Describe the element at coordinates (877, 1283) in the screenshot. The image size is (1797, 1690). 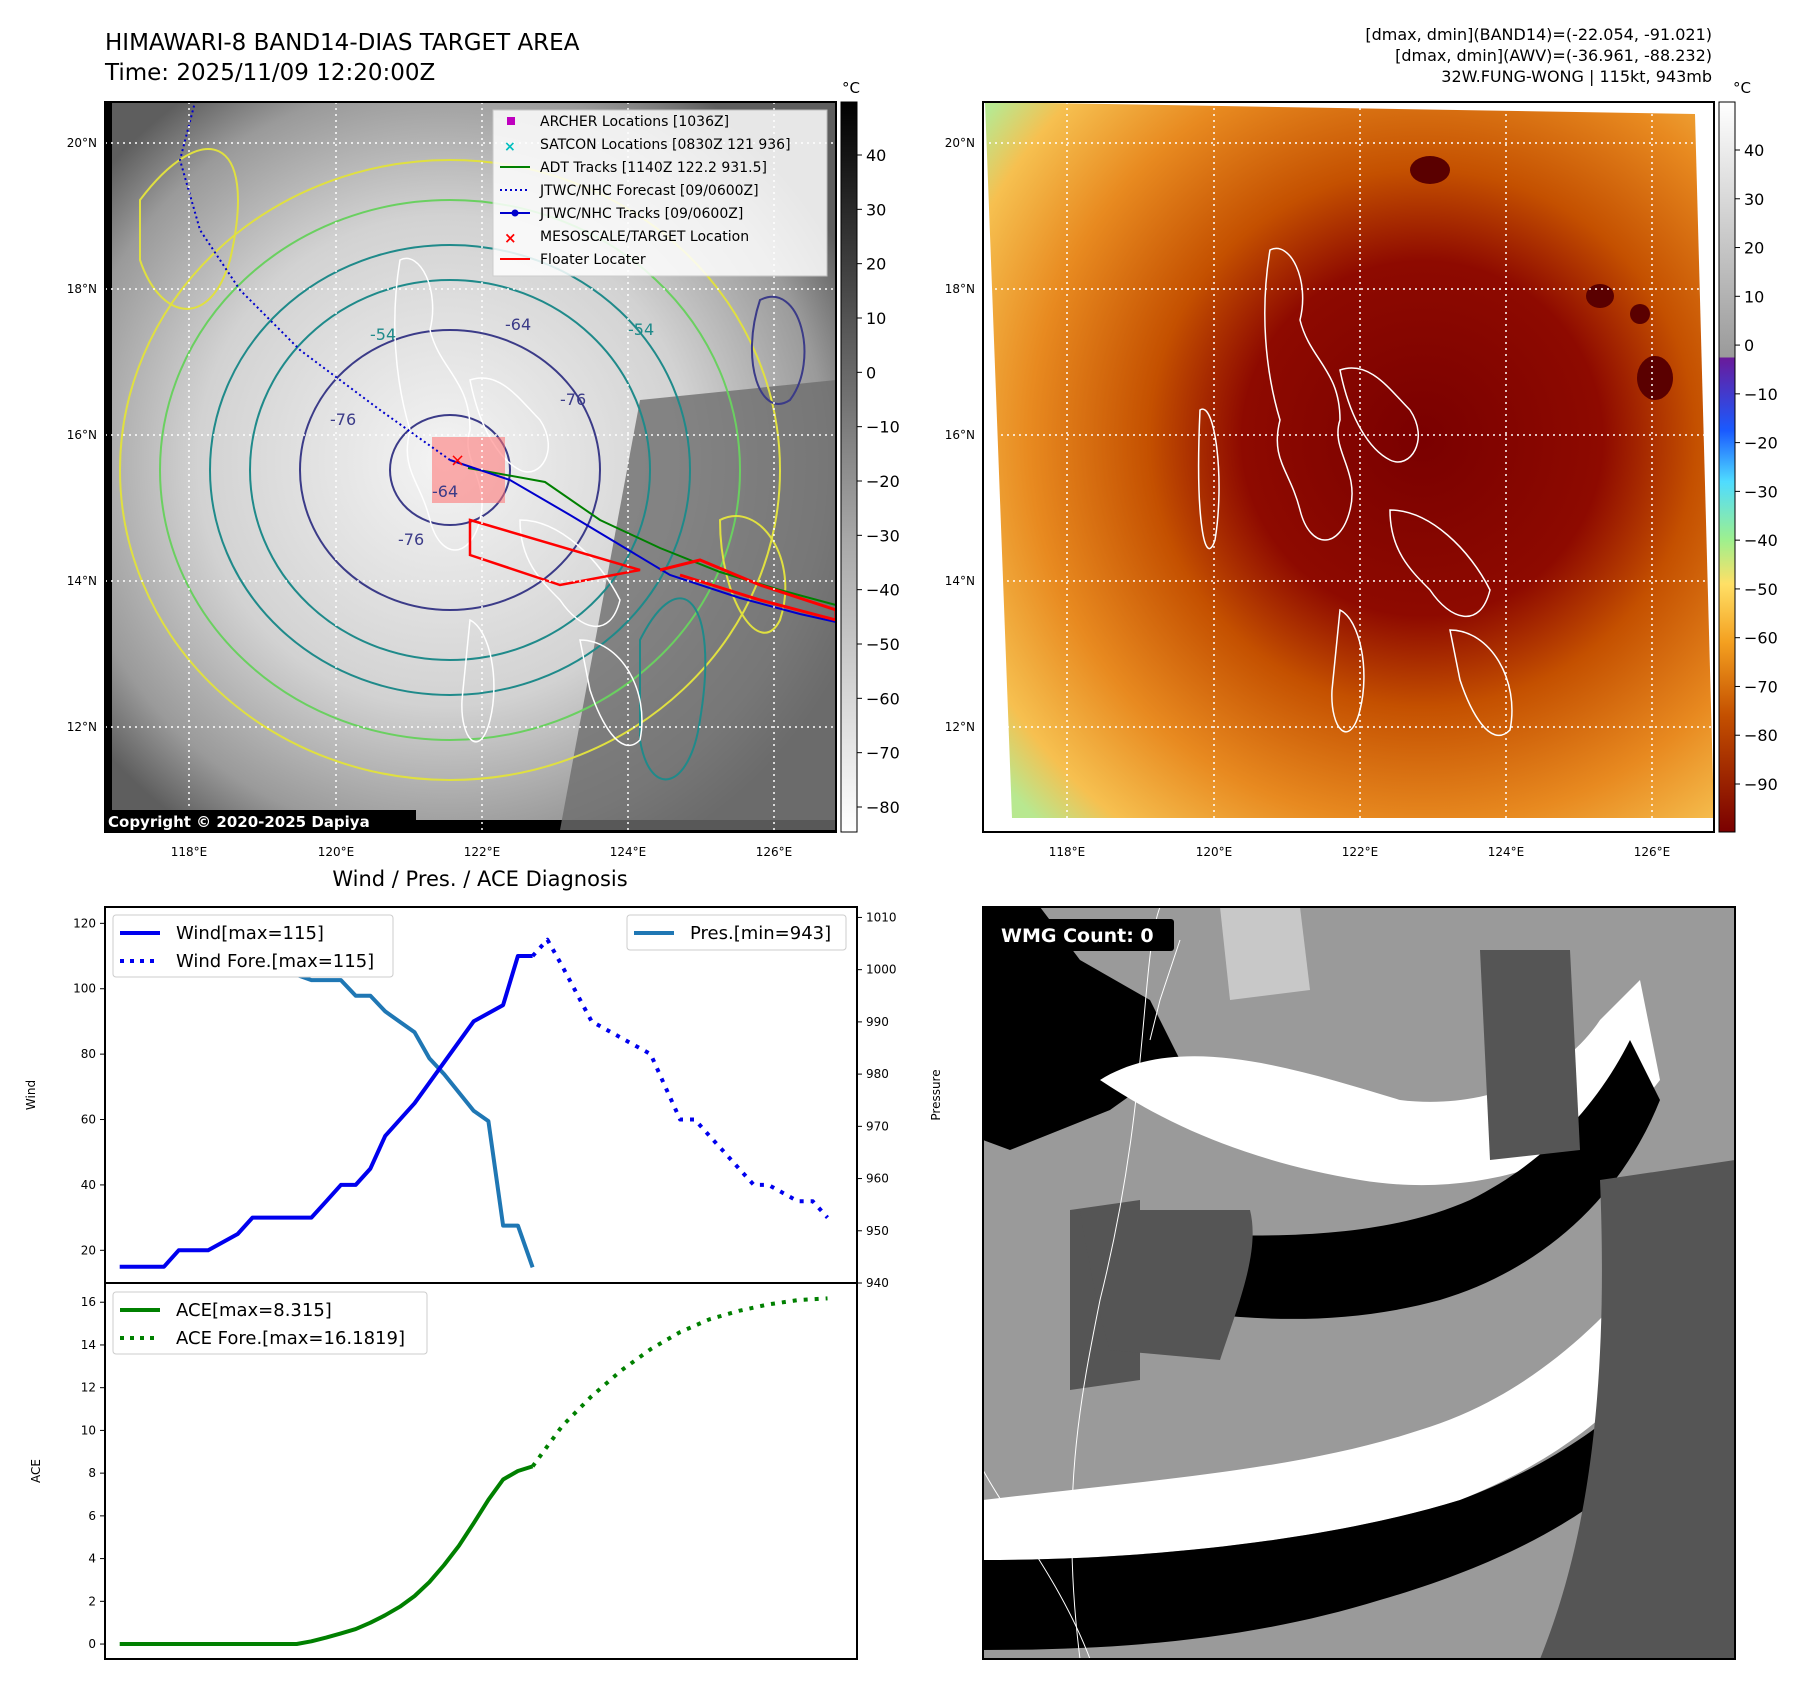
I see `y2-tick-label: 940` at that location.